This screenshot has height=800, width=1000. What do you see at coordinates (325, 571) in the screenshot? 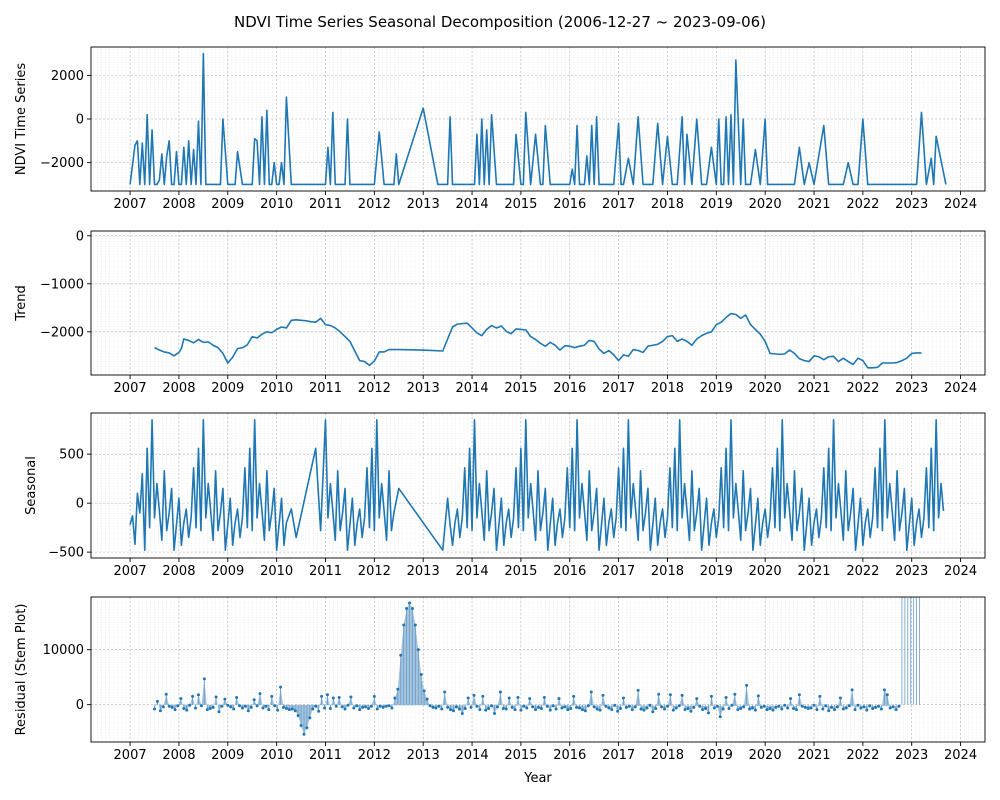
I see `x-tick-label: 2011` at bounding box center [325, 571].